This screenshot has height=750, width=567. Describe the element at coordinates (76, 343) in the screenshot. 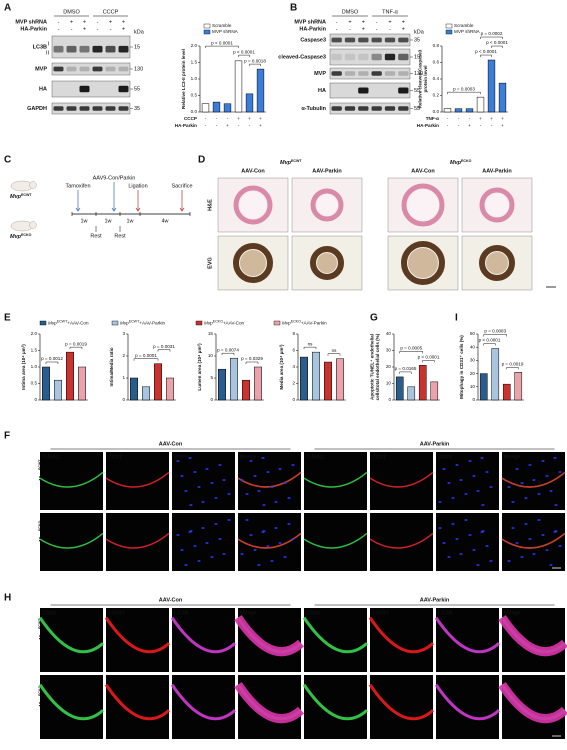

I see `significance-label: p = 0.0019` at that location.